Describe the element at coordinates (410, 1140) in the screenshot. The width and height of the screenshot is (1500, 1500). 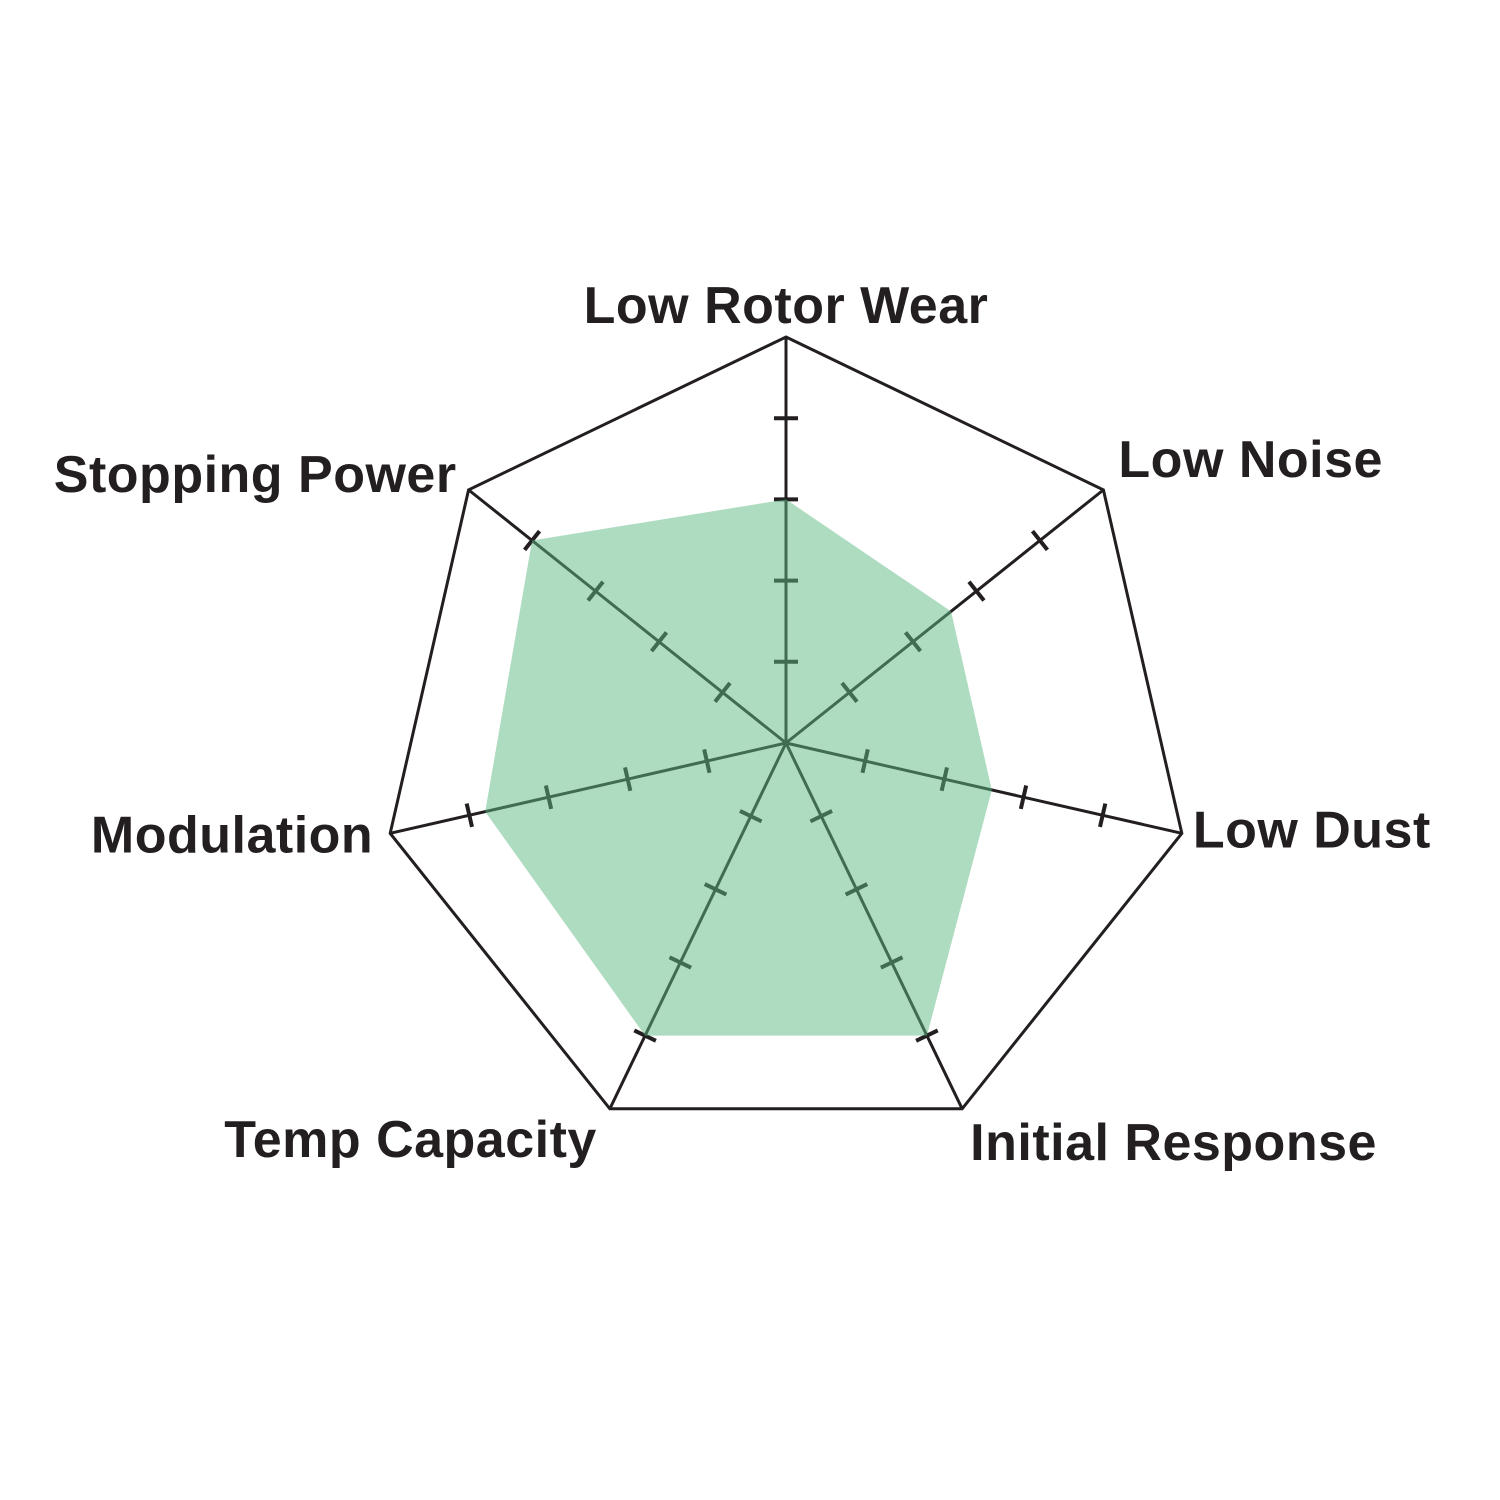
I see `axis-label-temp-capacity: Temp Capacity` at that location.